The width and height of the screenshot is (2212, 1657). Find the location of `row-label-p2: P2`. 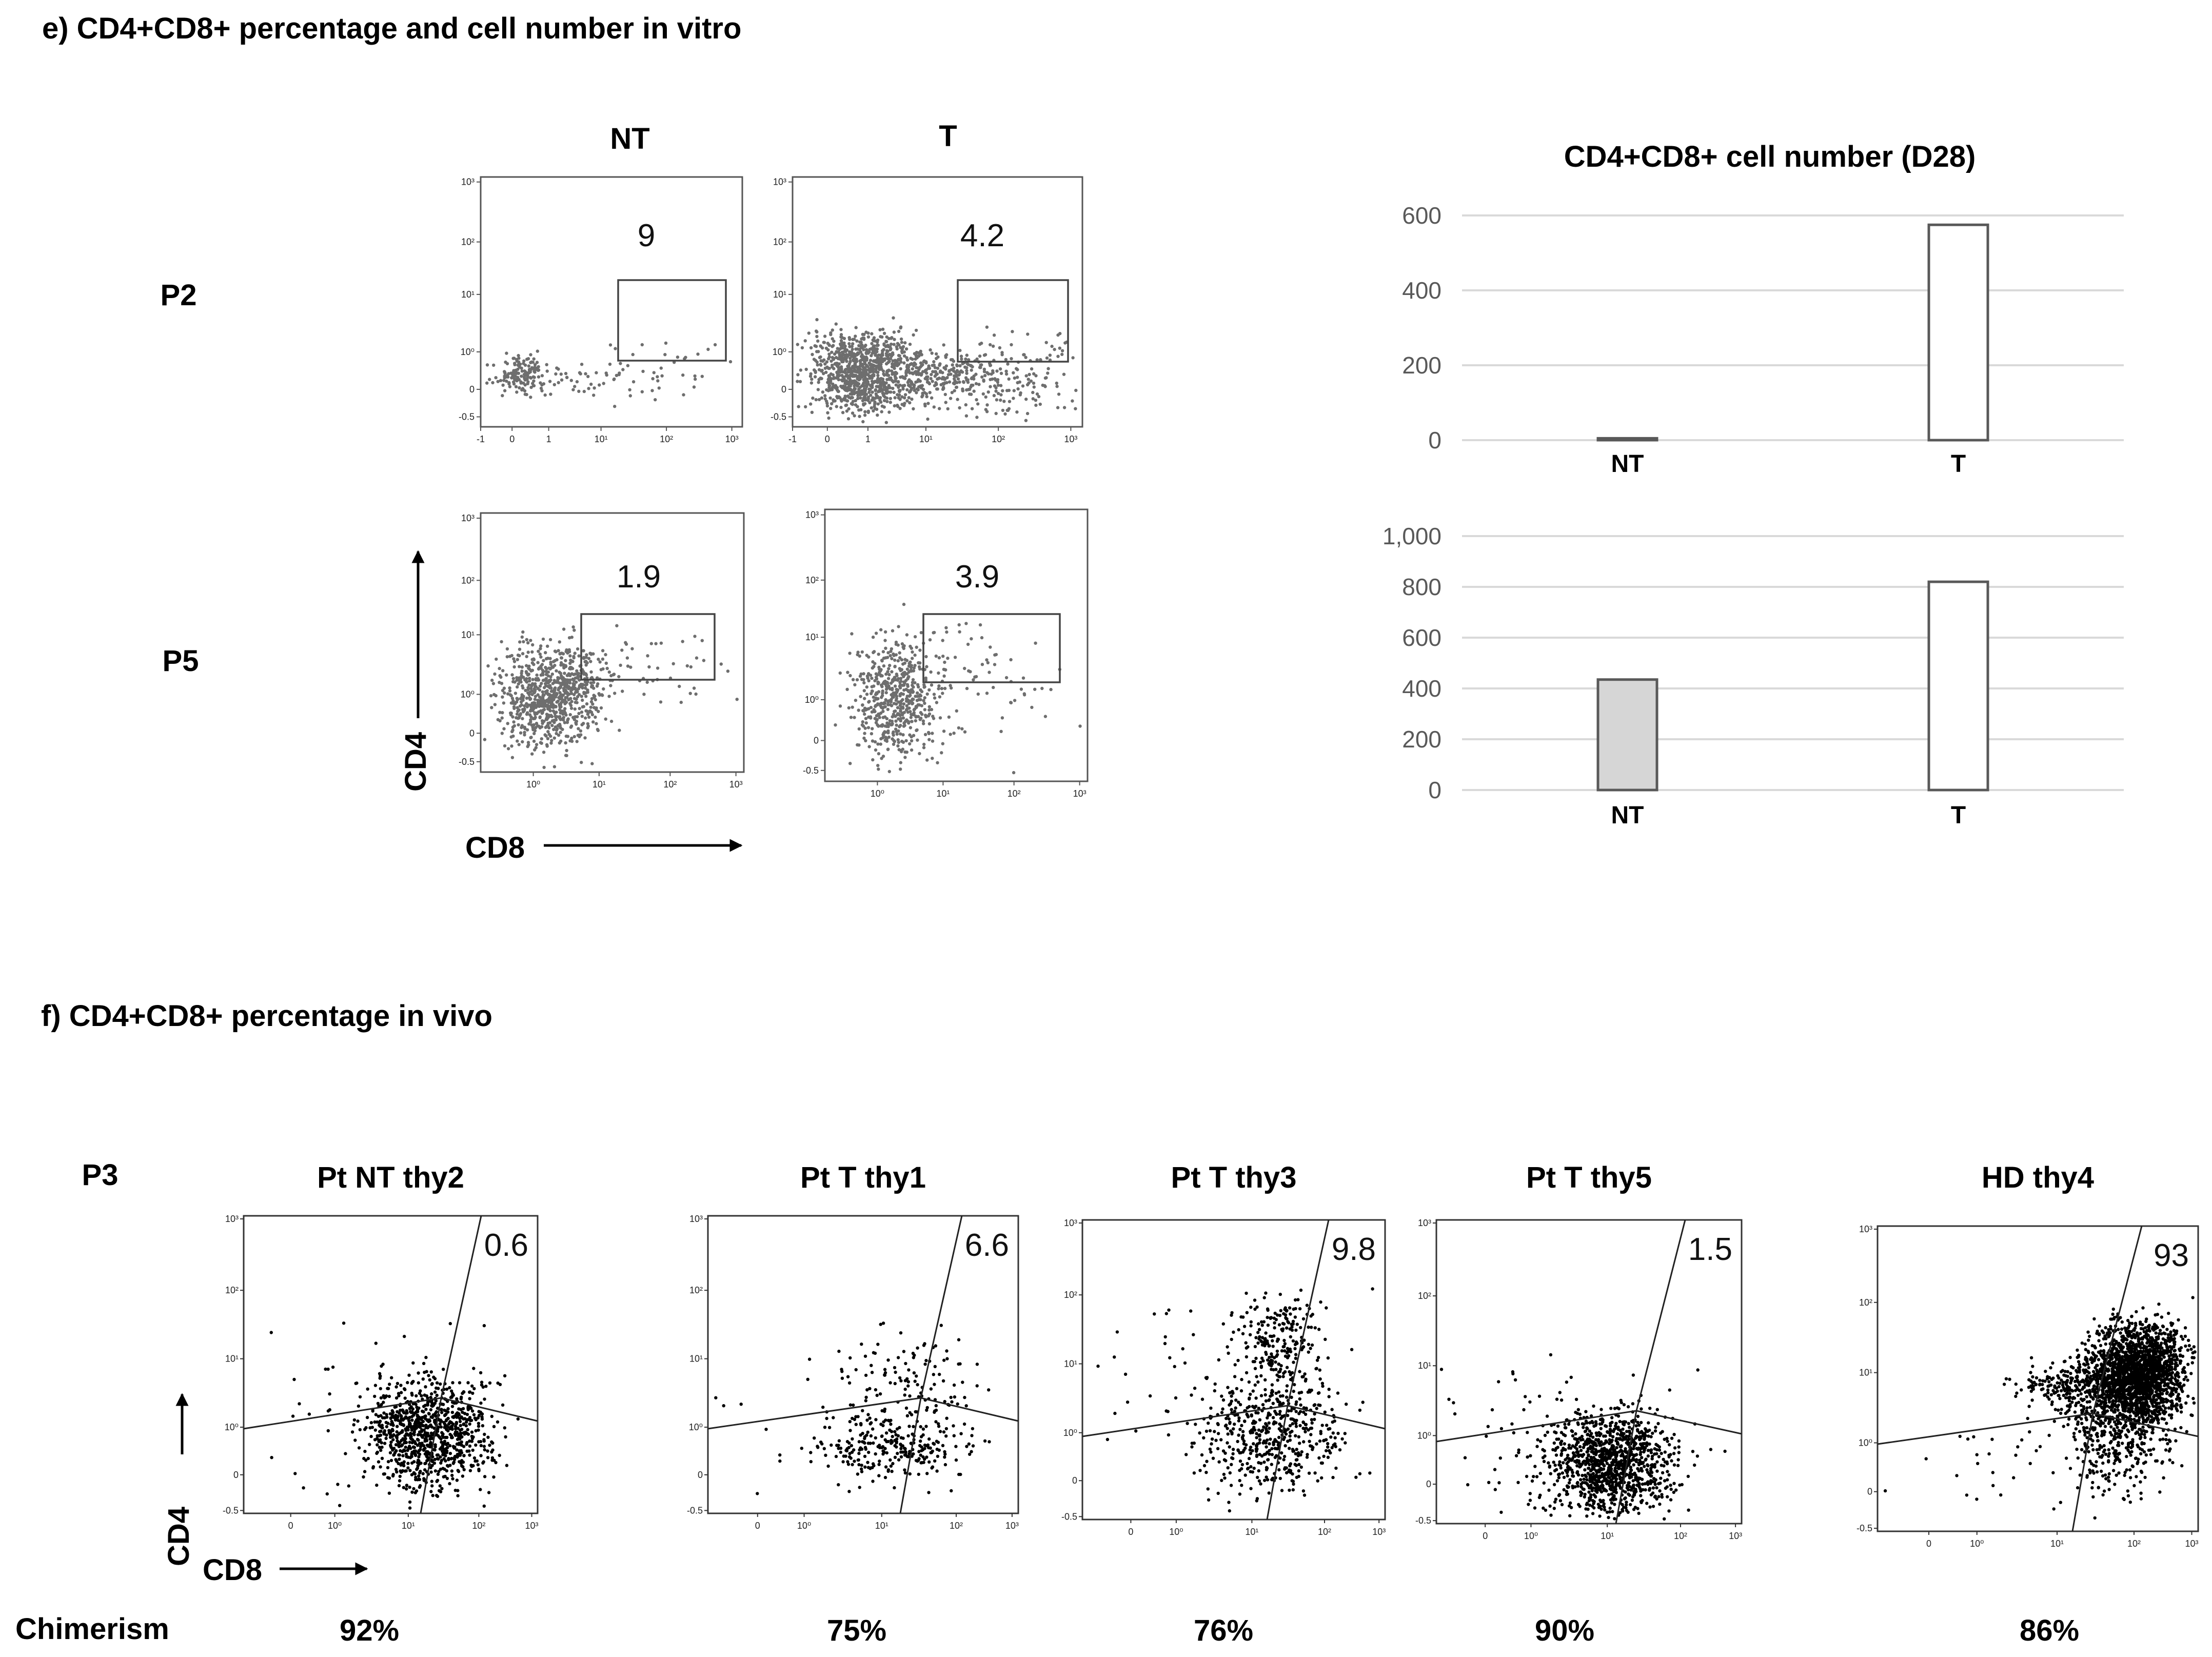

row-label-p2: P2 is located at coordinates (179, 295).